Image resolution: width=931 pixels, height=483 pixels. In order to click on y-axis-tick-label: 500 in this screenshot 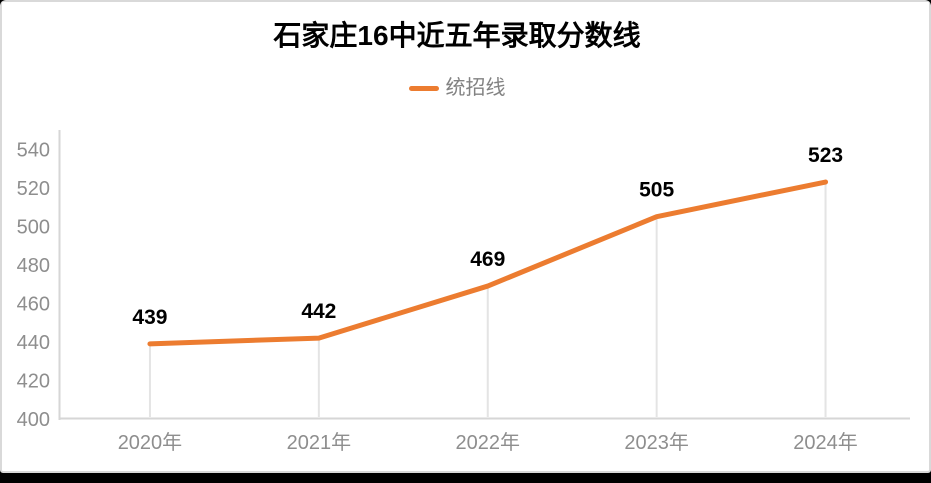, I will do `click(33, 227)`.